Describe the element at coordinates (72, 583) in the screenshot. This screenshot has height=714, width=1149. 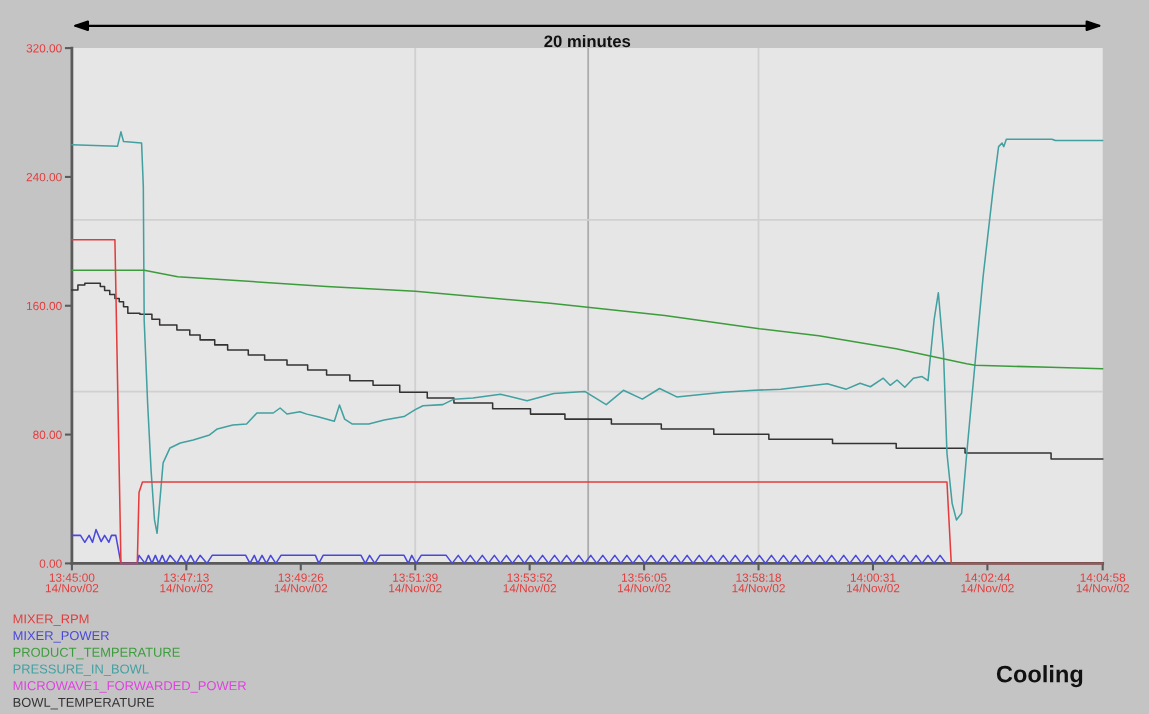
I see `x-tick-label: 13:45:00 14/Nov/02` at that location.